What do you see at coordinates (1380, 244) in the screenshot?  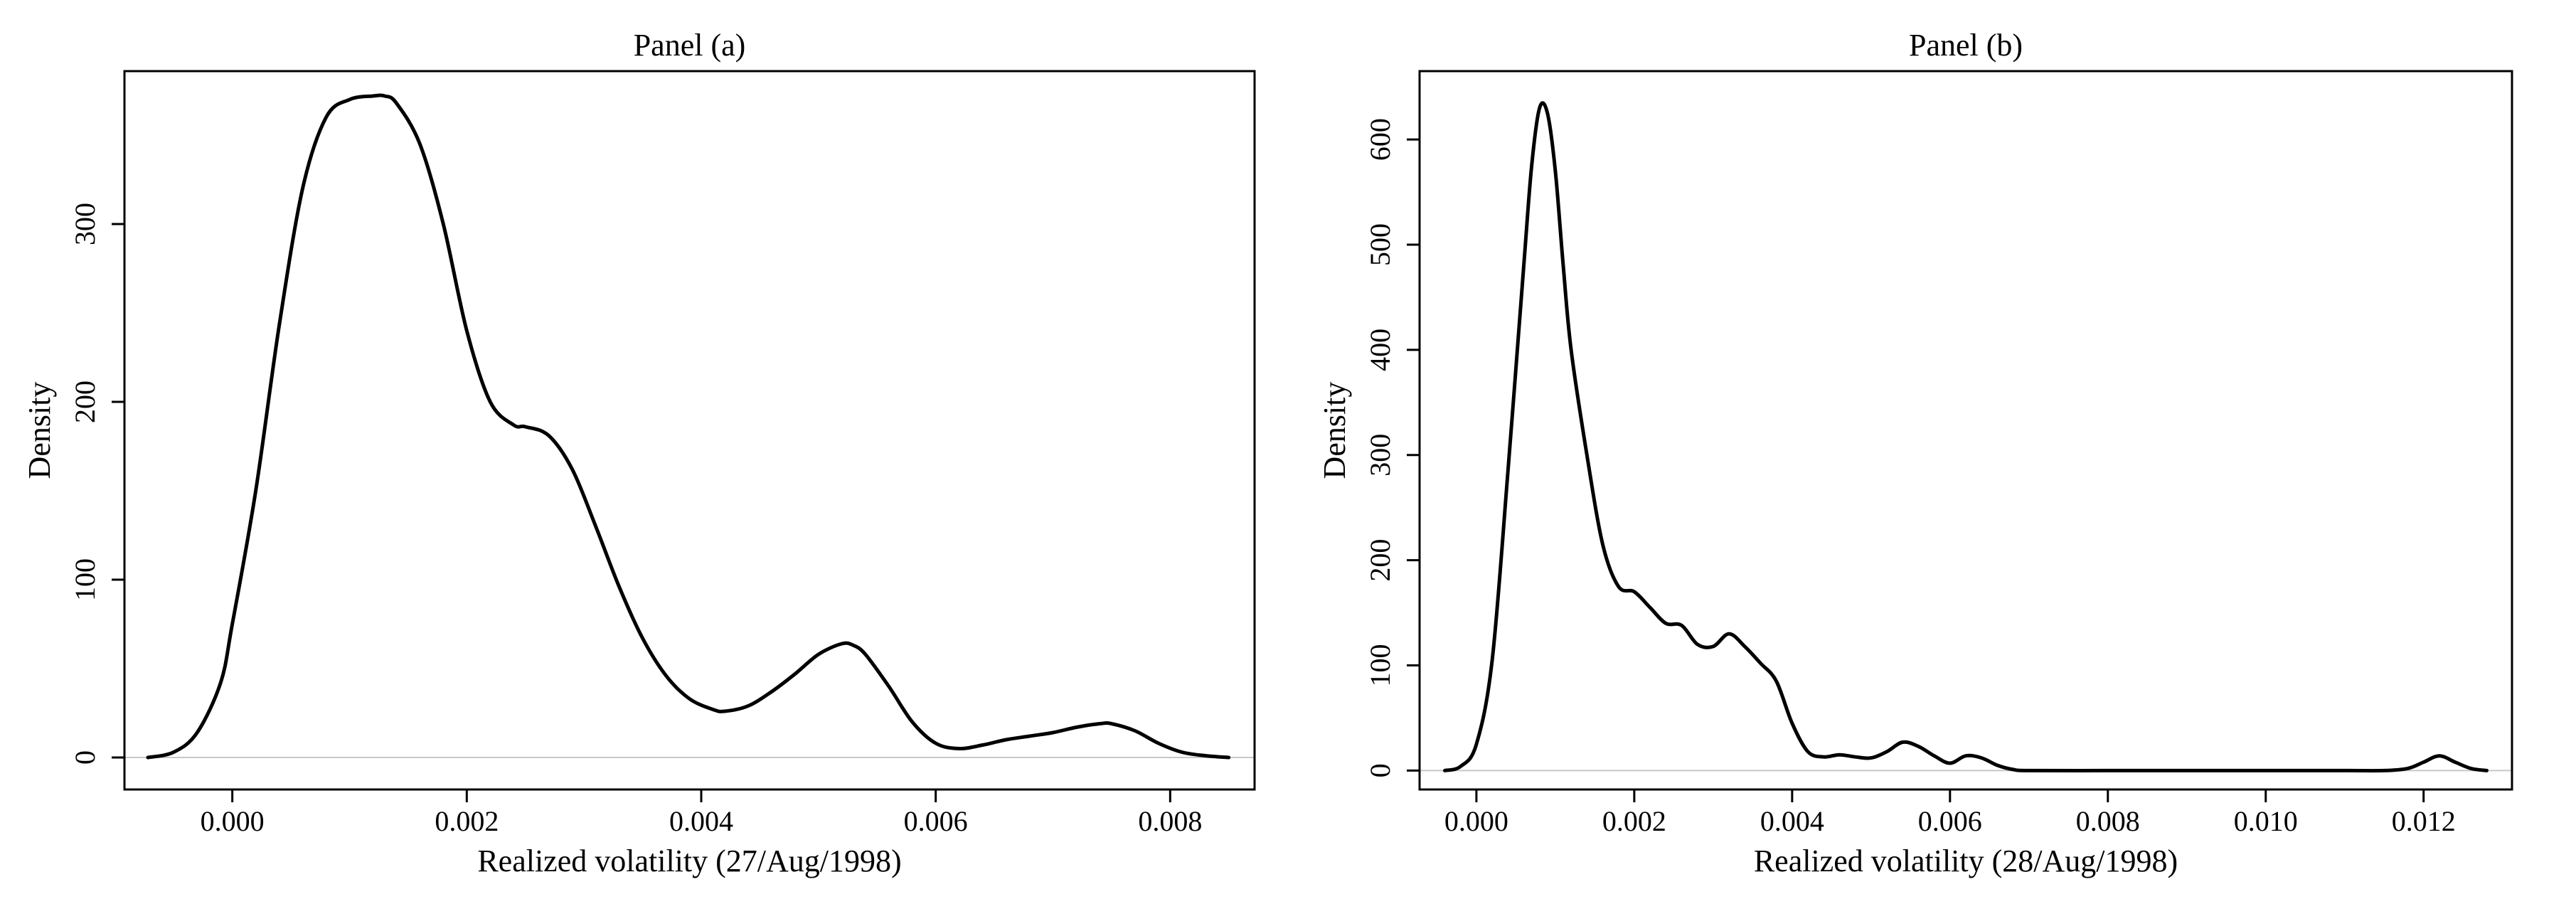 I see `panel-b-y-tick-label: 500` at bounding box center [1380, 244].